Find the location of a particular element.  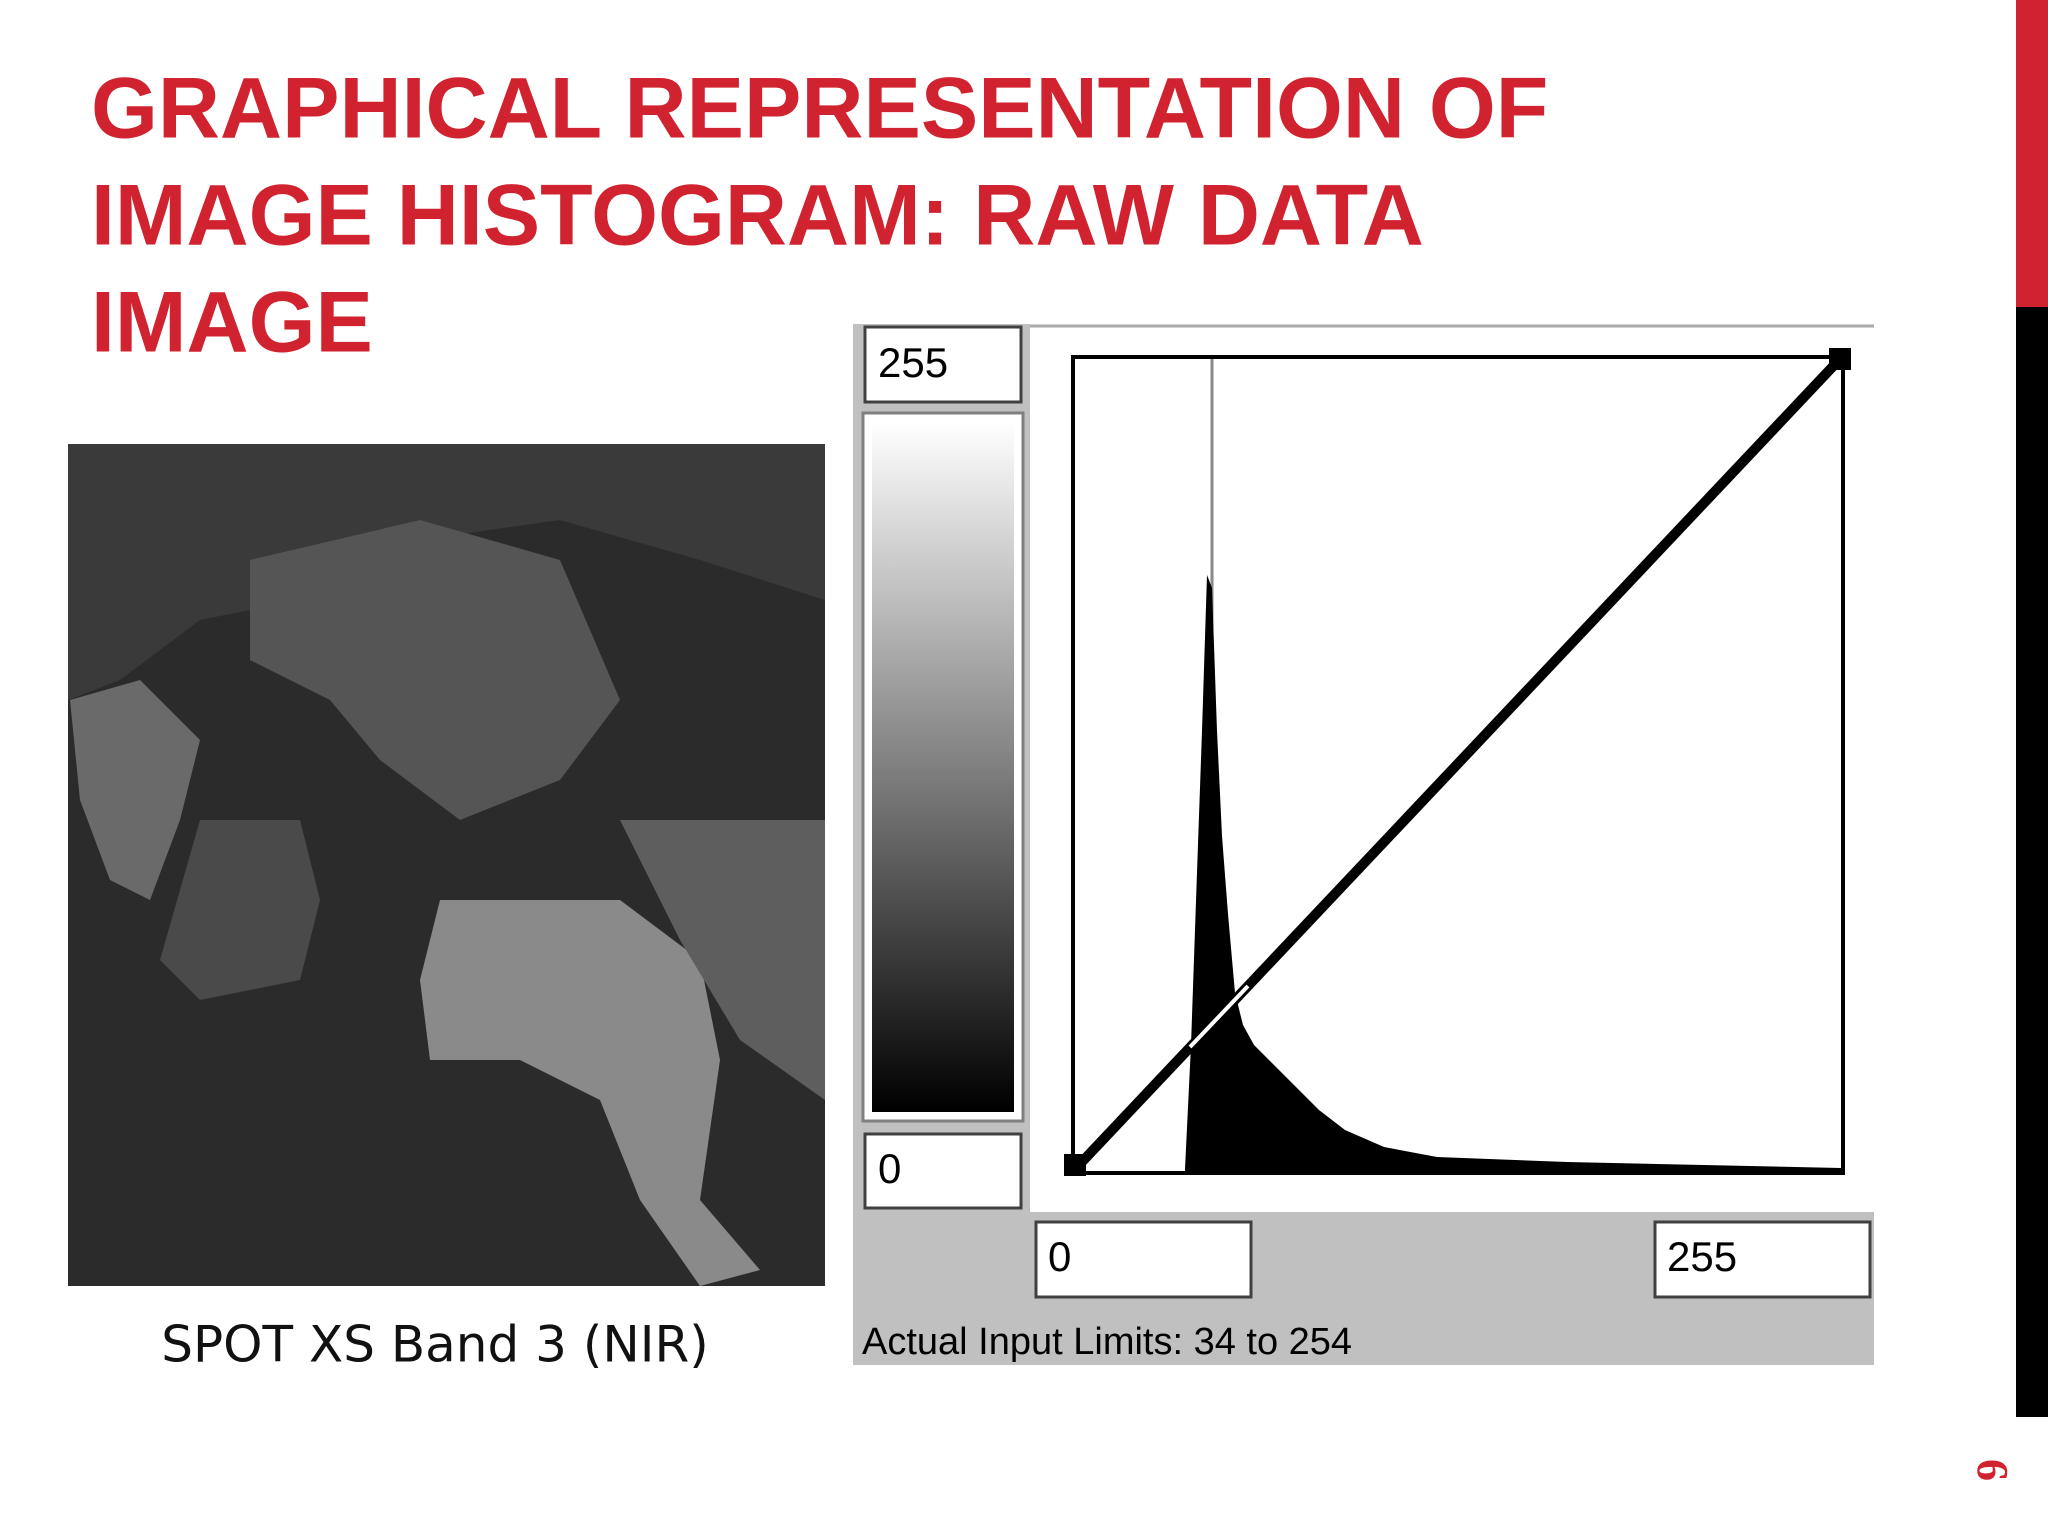

page-number: 6 is located at coordinates (1992, 1470).